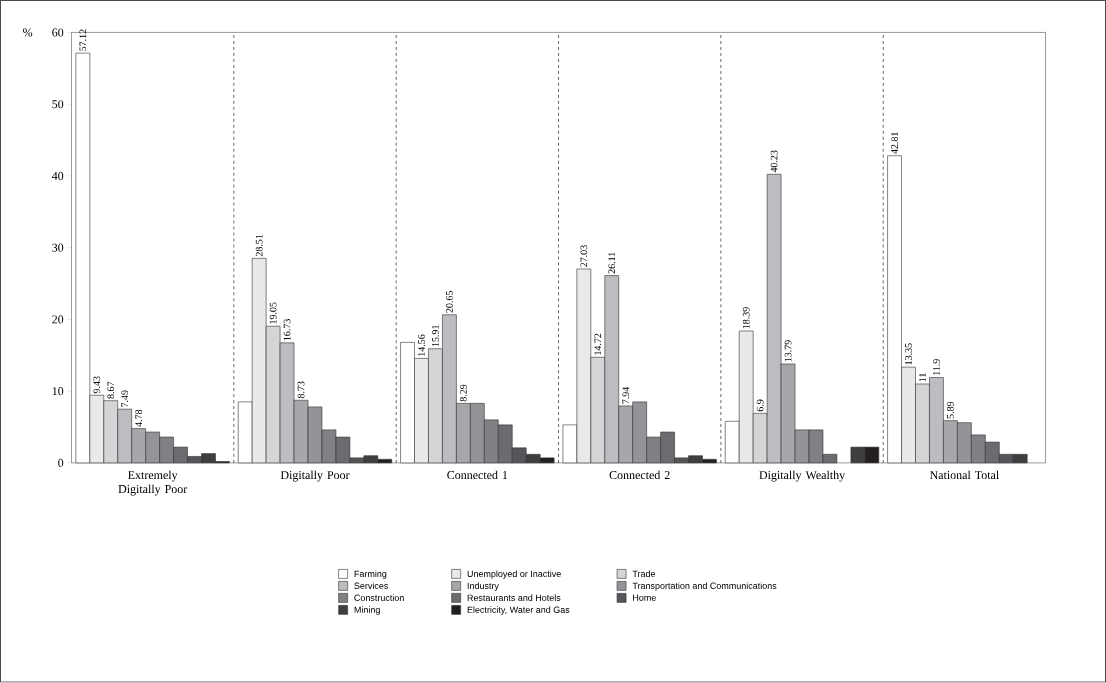  Describe the element at coordinates (746, 318) in the screenshot. I see `data-label: 18.39` at that location.